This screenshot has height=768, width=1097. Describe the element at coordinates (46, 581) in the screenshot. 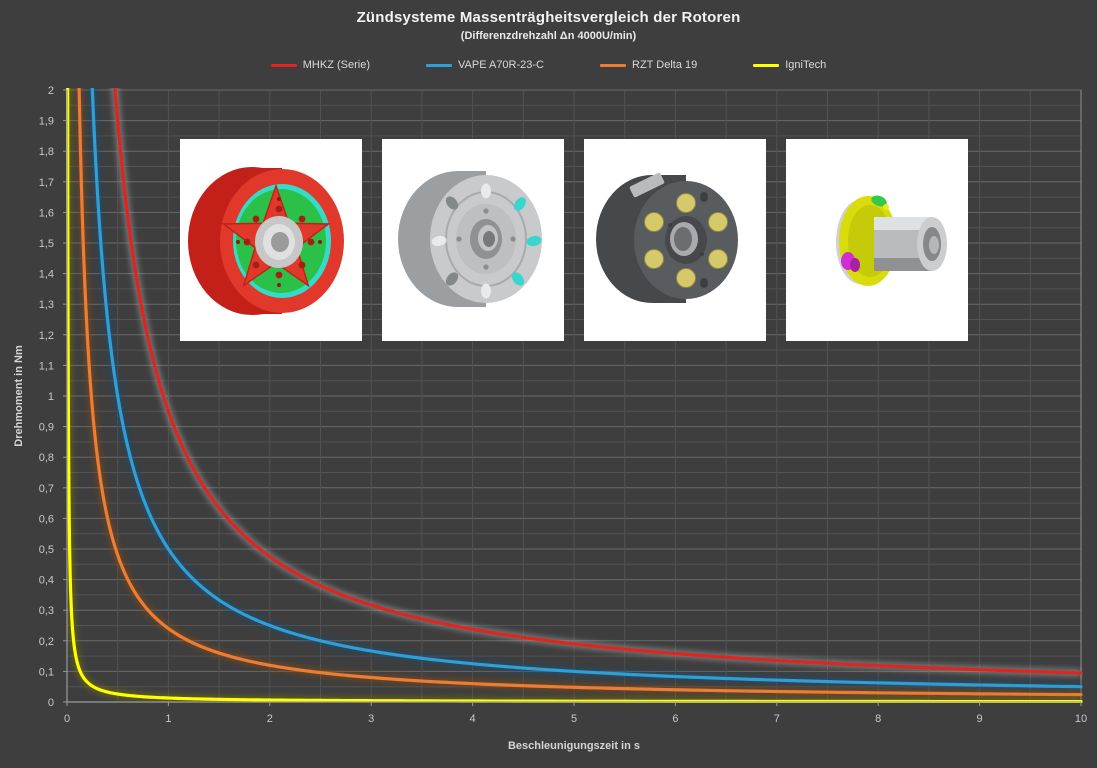

I see `svg-text: 0,4` at that location.